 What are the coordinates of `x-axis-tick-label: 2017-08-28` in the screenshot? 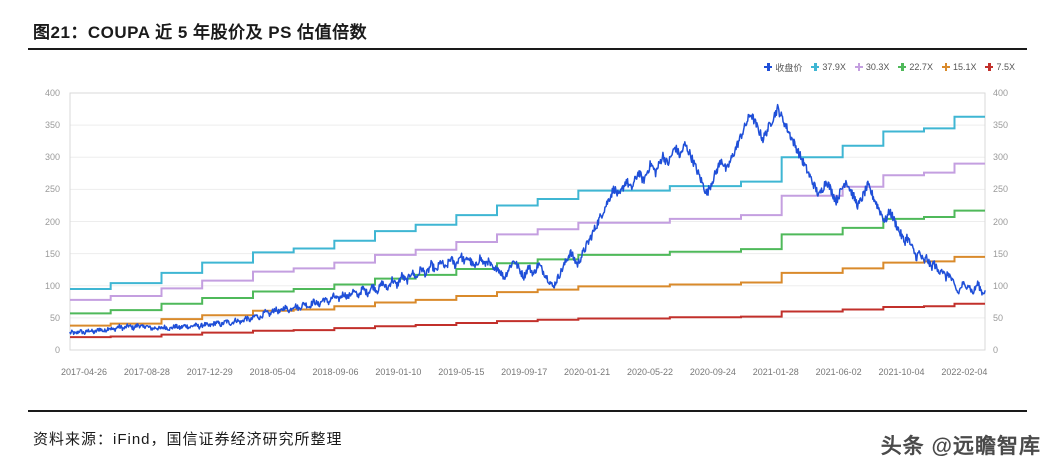 It's located at (146, 372).